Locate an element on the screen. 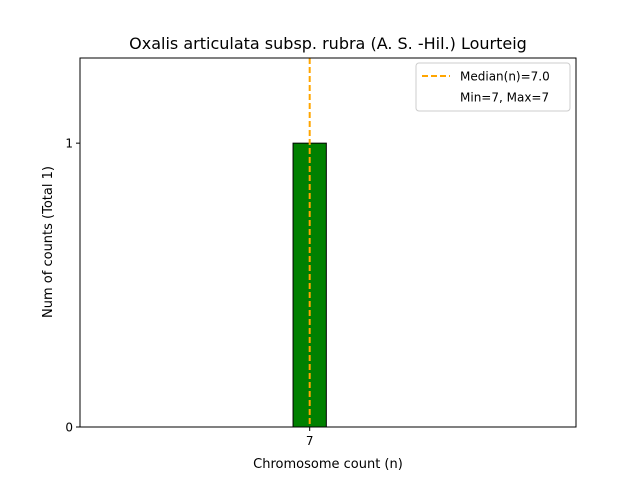 This screenshot has width=640, height=480. legend-label-0: Median(n)=7.0 is located at coordinates (505, 77).